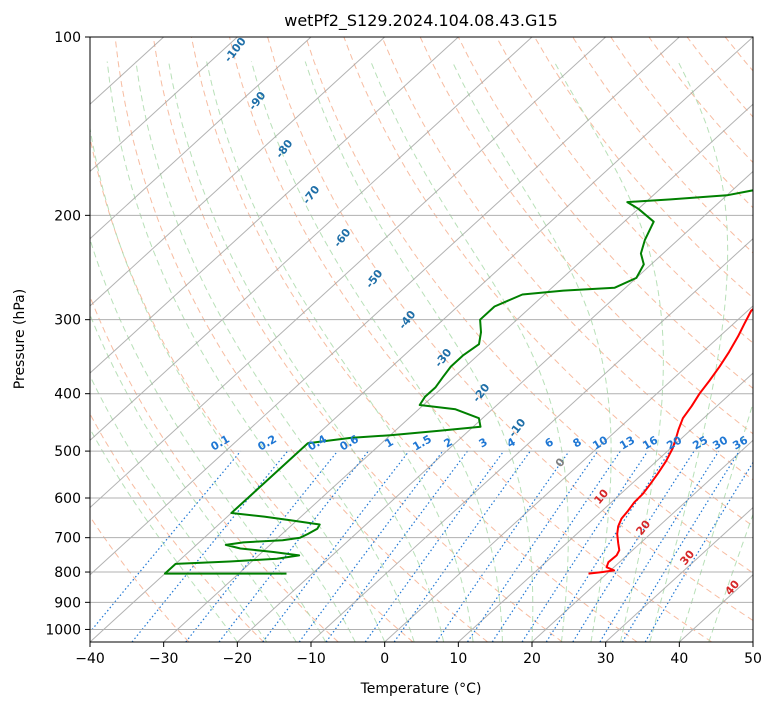  I want to click on y-tick-label: 700, so click(67, 539).